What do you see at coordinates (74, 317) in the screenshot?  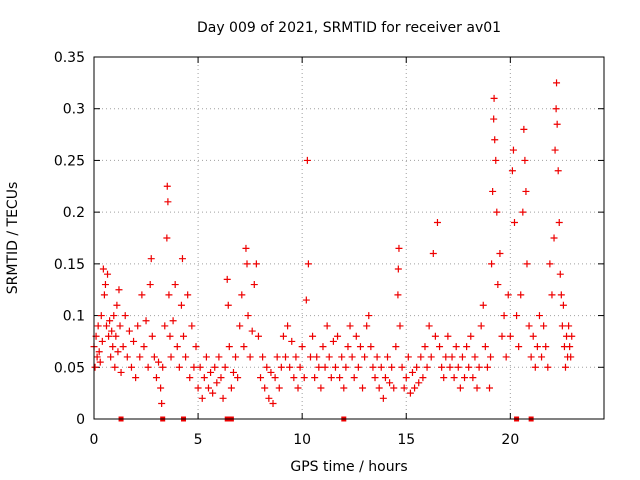 I see `y-tick-label: 0.1` at bounding box center [74, 317].